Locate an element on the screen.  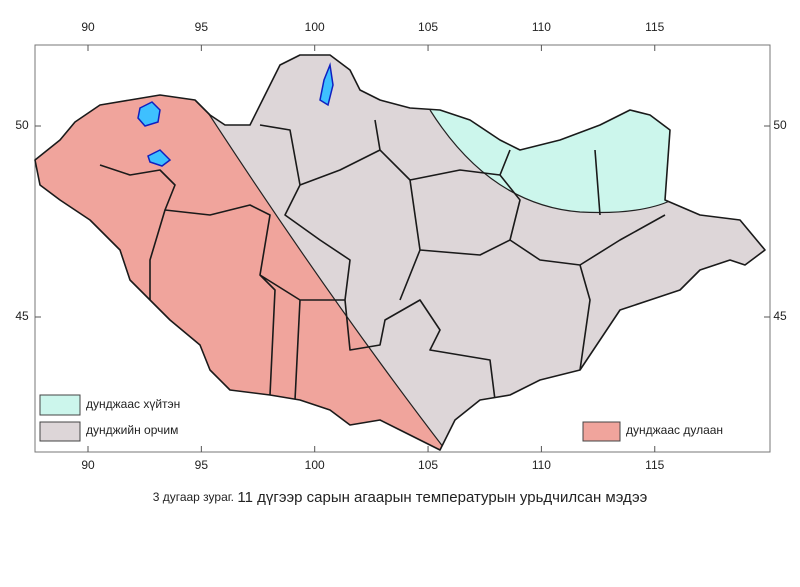
legend-label: дунджаас дулаан is located at coordinates (674, 430).